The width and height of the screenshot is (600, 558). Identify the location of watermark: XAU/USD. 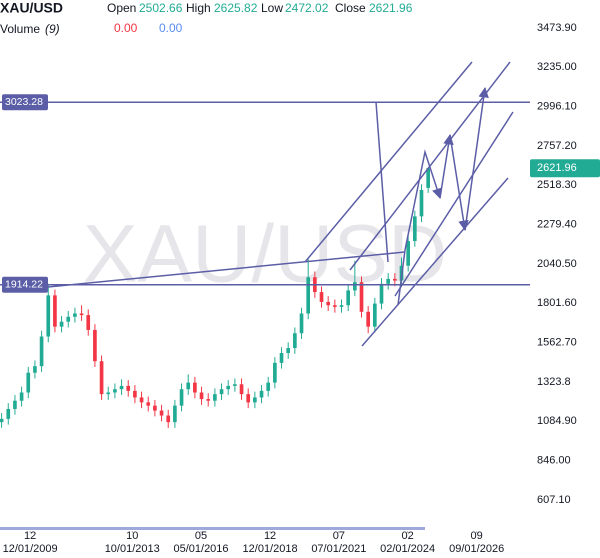
(265, 254).